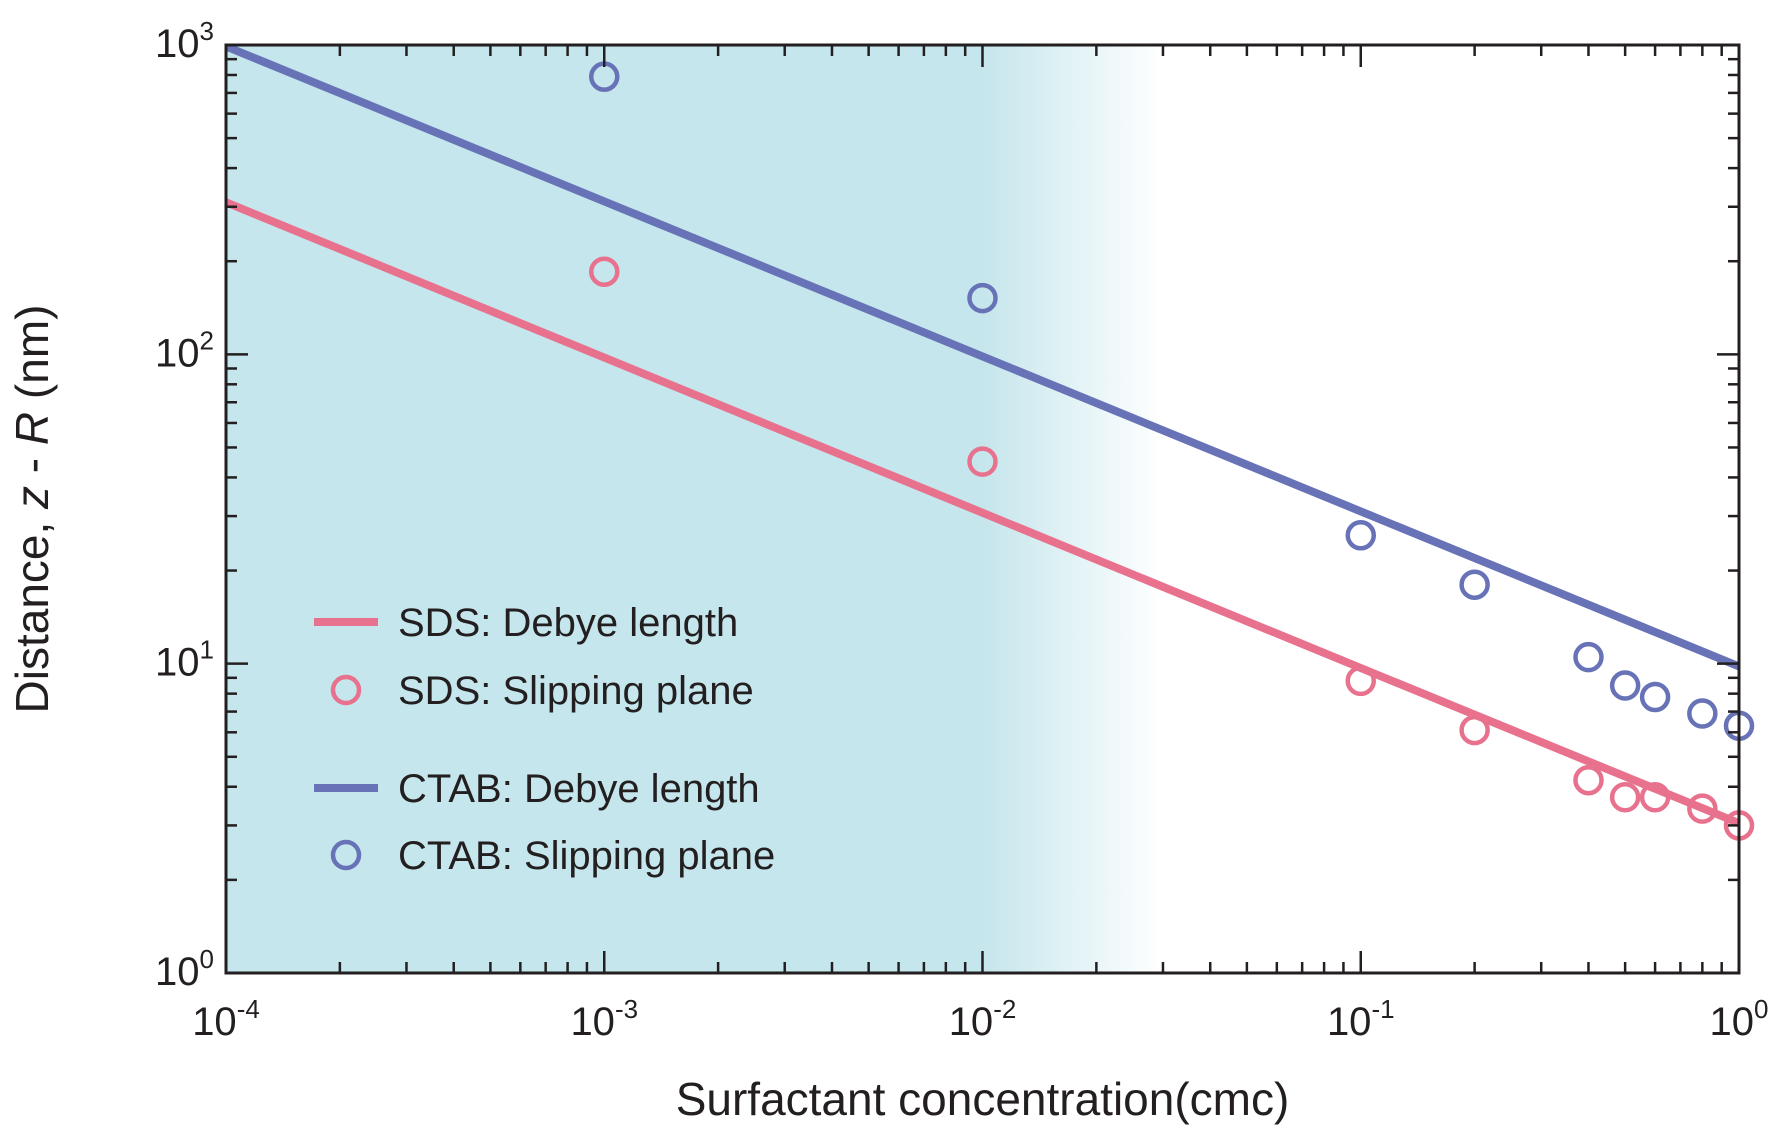  I want to click on x-tick-label: 10⁻¹, so click(1361, 1019).